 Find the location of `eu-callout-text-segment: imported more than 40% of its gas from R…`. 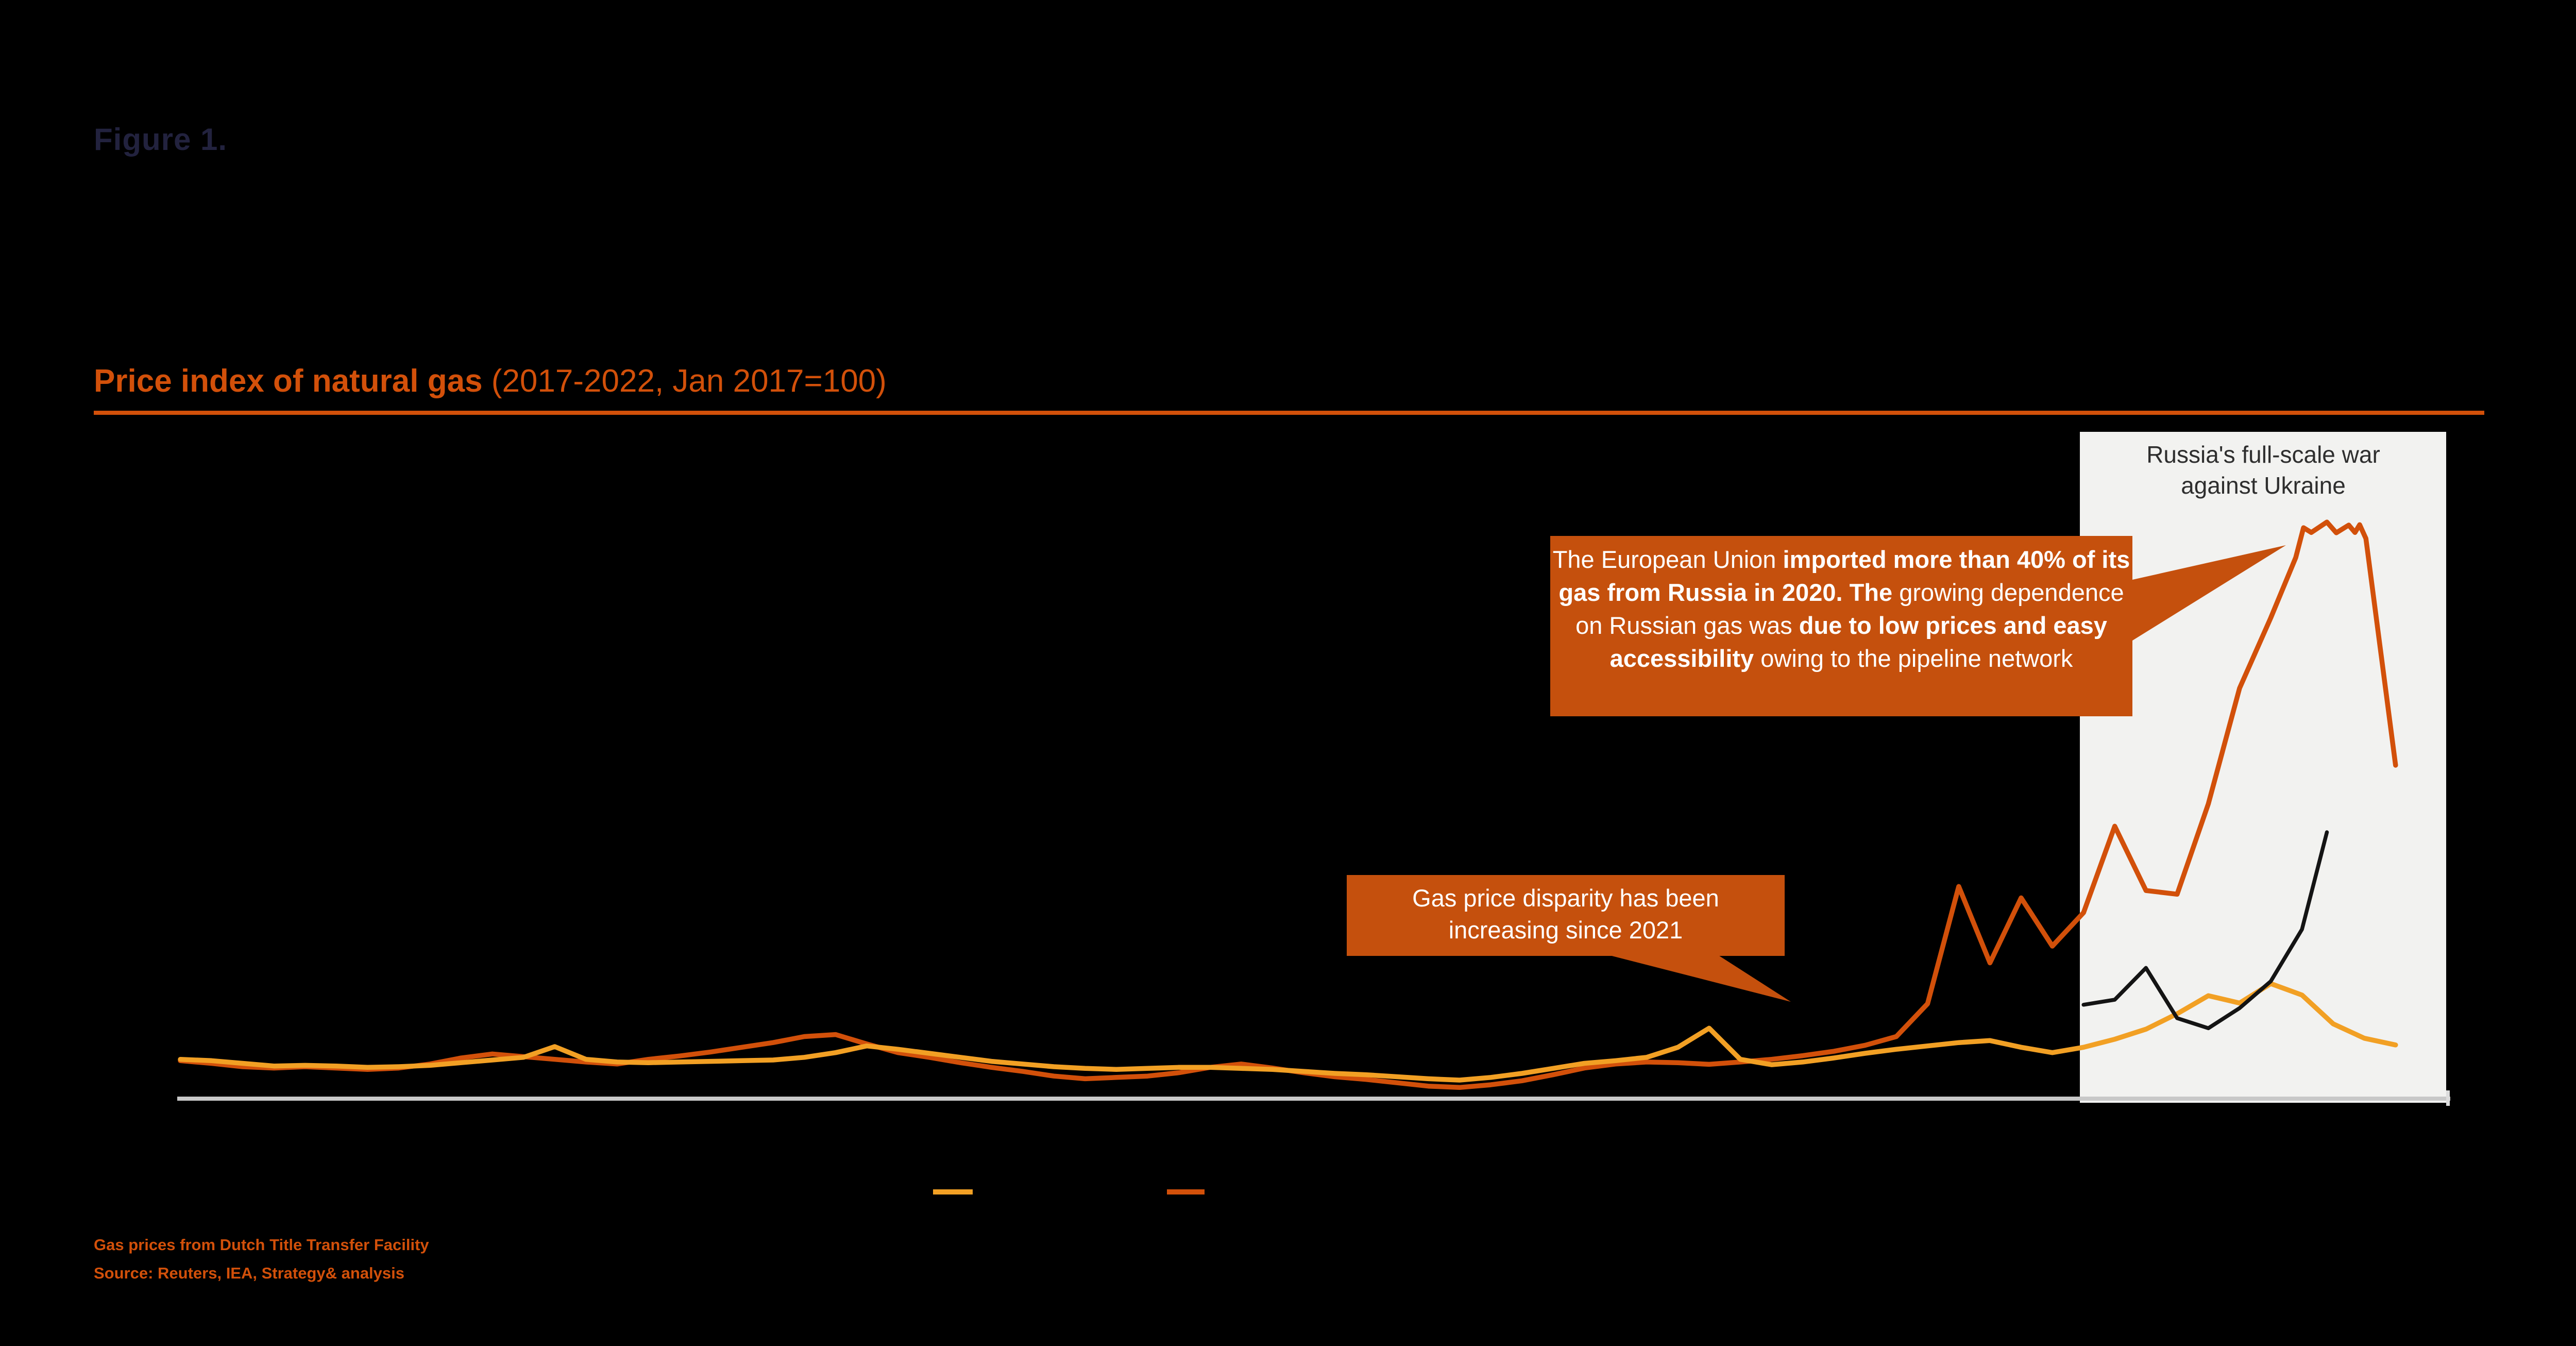

eu-callout-text-segment: imported more than 40% of its gas from R… is located at coordinates (1844, 576).